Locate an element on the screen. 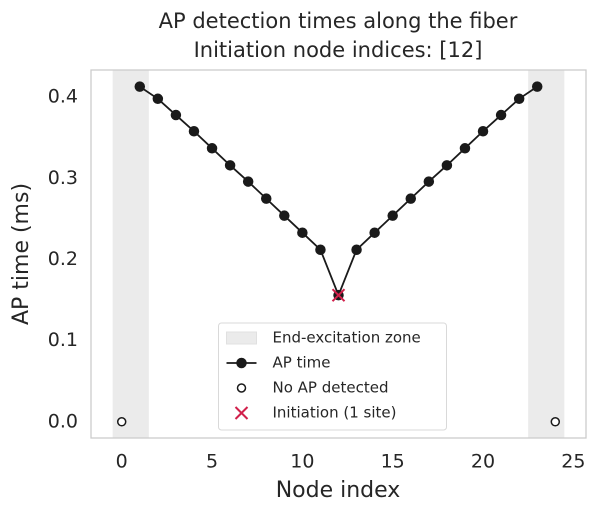 The height and width of the screenshot is (516, 598). legend-label: No AP detected is located at coordinates (331, 388).